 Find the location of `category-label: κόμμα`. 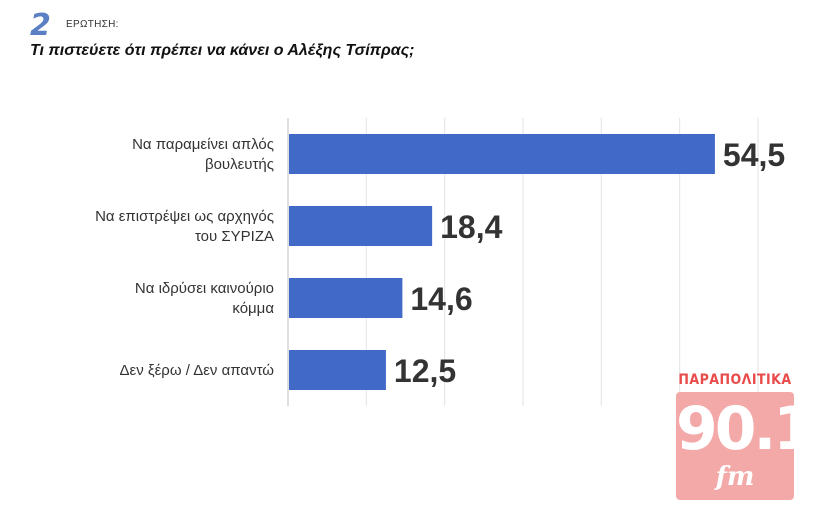

category-label: κόμμα is located at coordinates (253, 308).